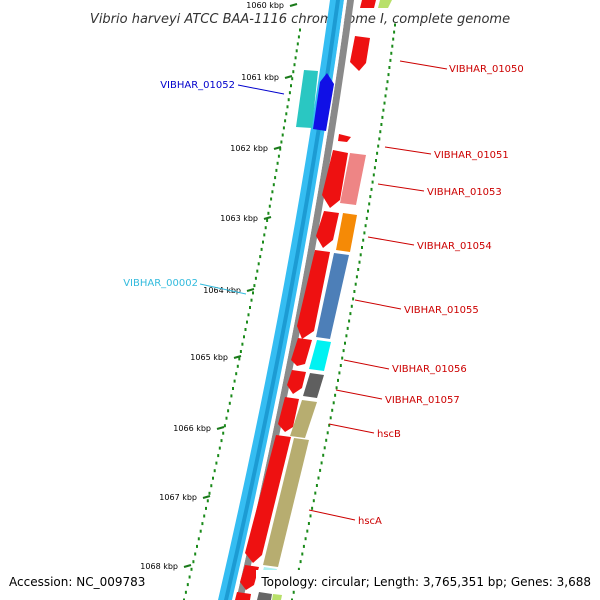  I want to click on gene-hsca, so click(286, 502).